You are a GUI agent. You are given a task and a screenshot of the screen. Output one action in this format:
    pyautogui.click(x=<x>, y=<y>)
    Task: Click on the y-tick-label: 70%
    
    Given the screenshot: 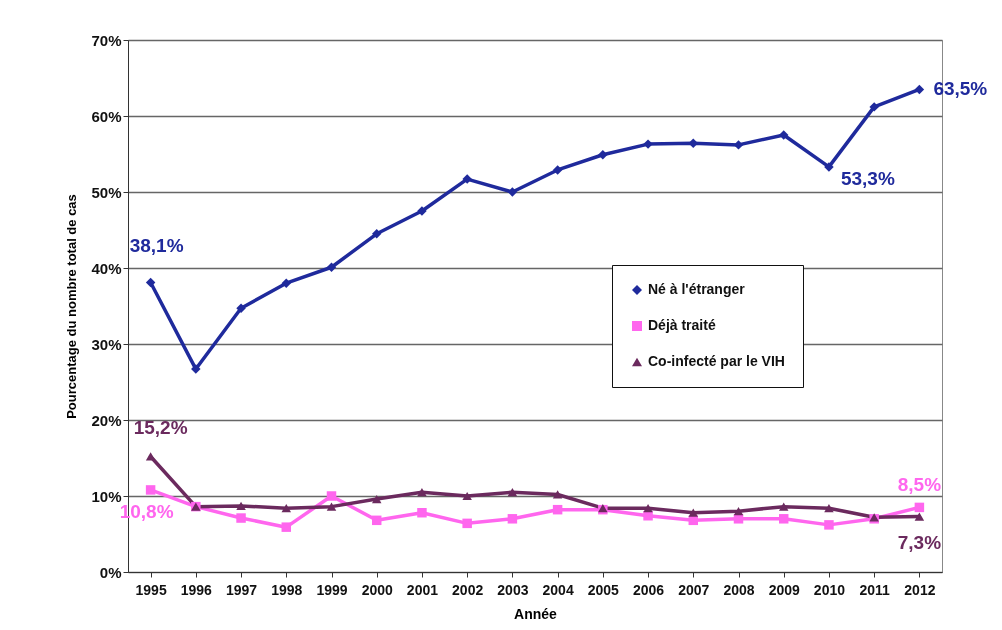 What is the action you would take?
    pyautogui.click(x=106, y=40)
    